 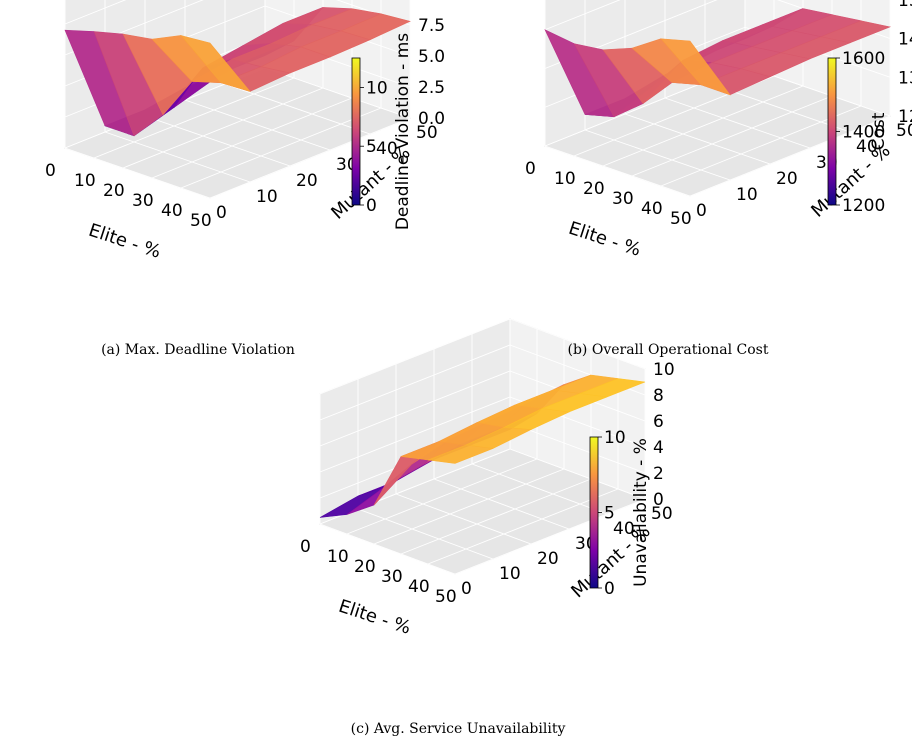 I want to click on caption-c: (c) Avg. Service Unavailability, so click(x=458, y=729).